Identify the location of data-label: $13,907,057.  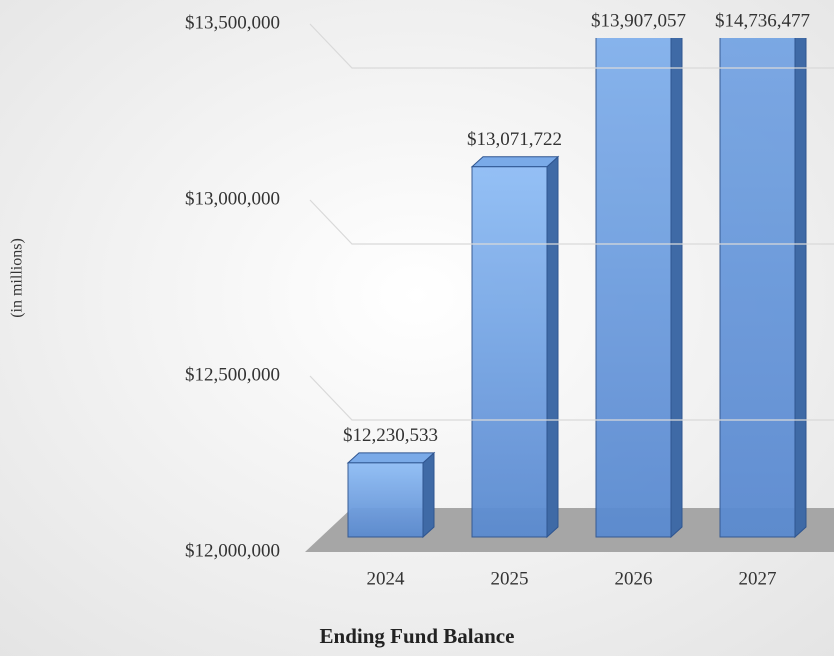
(638, 20).